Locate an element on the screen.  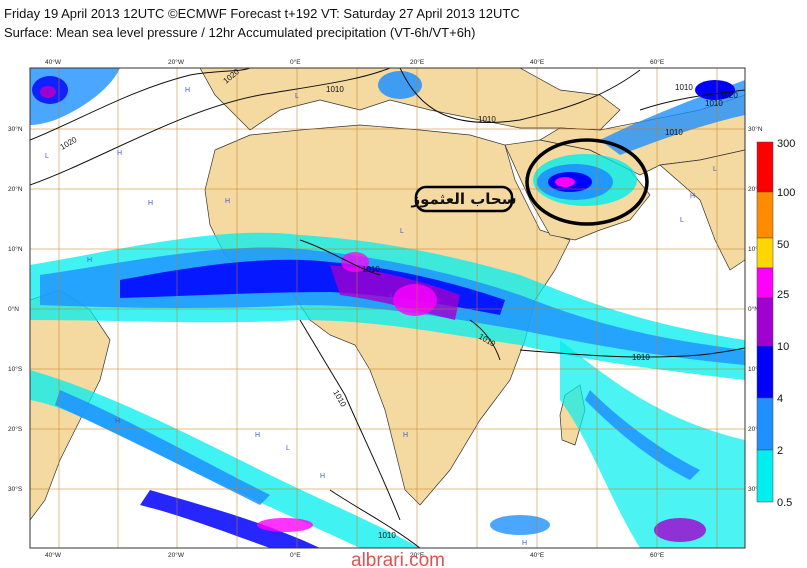
right-lat-label: 20°N is located at coordinates (755, 189).